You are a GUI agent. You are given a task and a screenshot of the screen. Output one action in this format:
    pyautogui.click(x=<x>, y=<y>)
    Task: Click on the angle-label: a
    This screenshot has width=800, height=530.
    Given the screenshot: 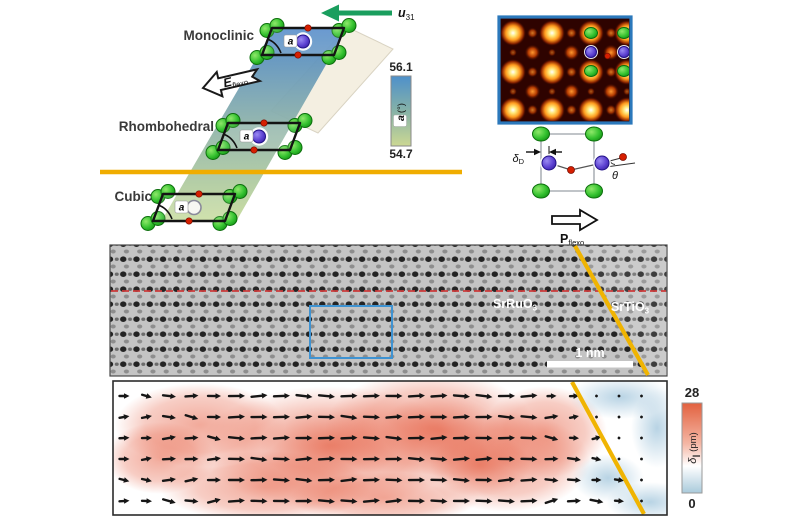 What is the action you would take?
    pyautogui.click(x=291, y=42)
    